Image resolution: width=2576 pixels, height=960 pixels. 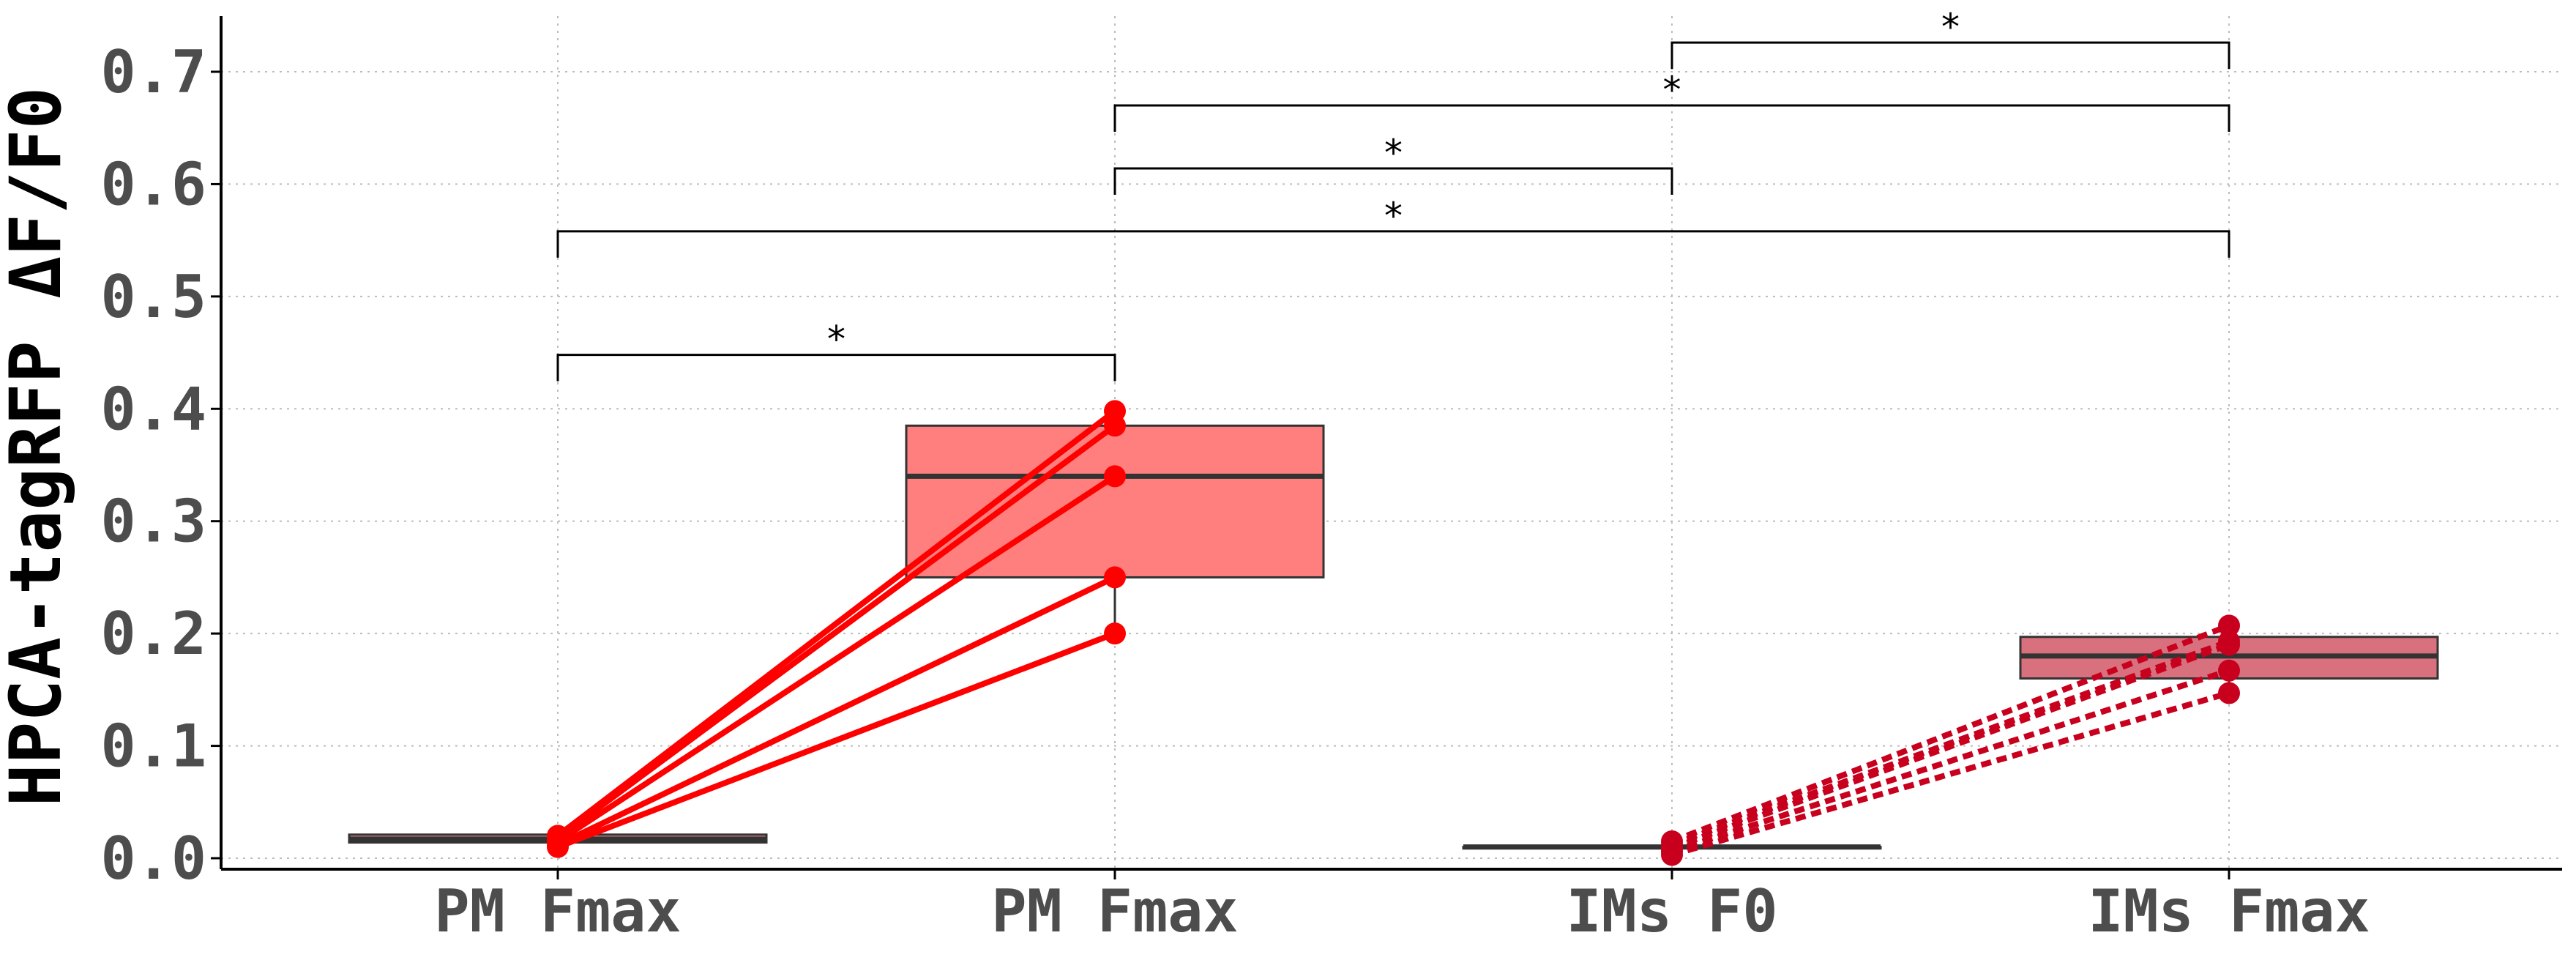 What do you see at coordinates (2229, 911) in the screenshot?
I see `x-tick-label: IMs Fmax` at bounding box center [2229, 911].